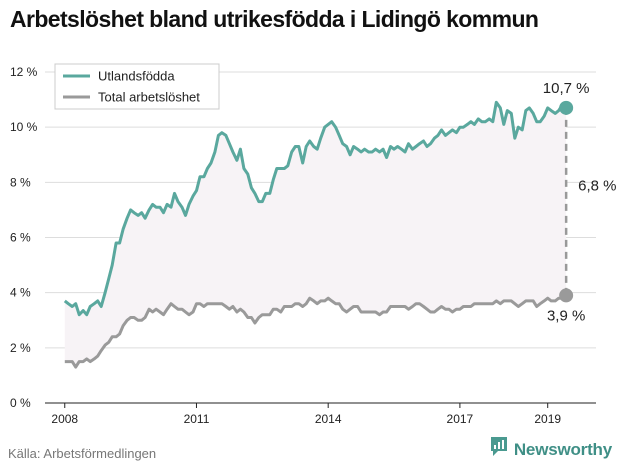 The width and height of the screenshot is (624, 467). Describe the element at coordinates (20, 293) in the screenshot. I see `y-tick-label: 4 %` at that location.